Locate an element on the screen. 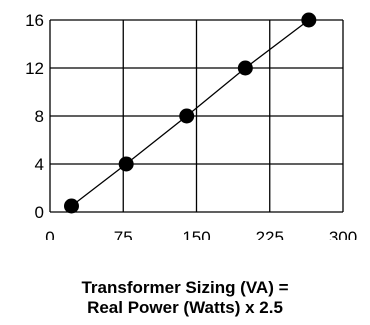 This screenshot has width=370, height=325. y-tick-labels: 0 4 8 12 16 is located at coordinates (34, 116).